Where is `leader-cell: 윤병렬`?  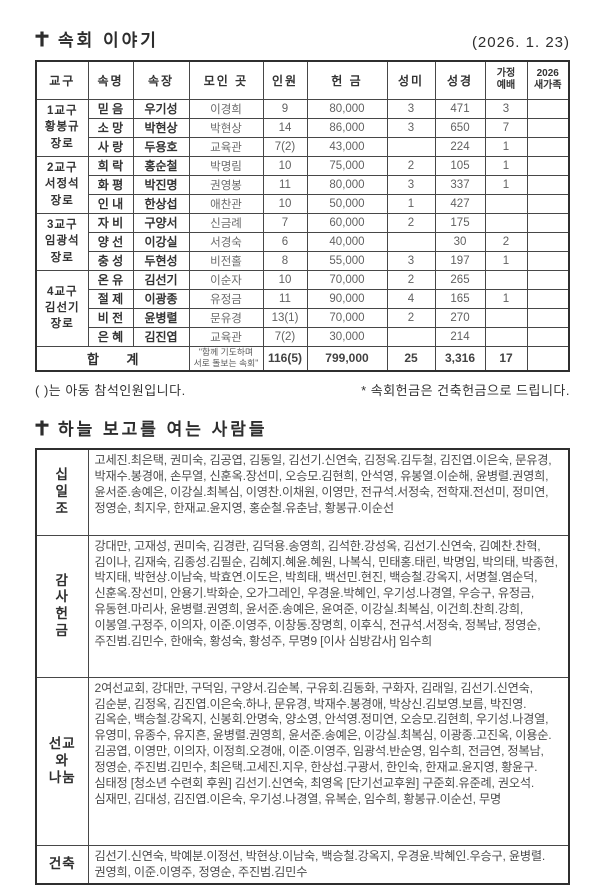 leader-cell: 윤병렬 is located at coordinates (161, 317).